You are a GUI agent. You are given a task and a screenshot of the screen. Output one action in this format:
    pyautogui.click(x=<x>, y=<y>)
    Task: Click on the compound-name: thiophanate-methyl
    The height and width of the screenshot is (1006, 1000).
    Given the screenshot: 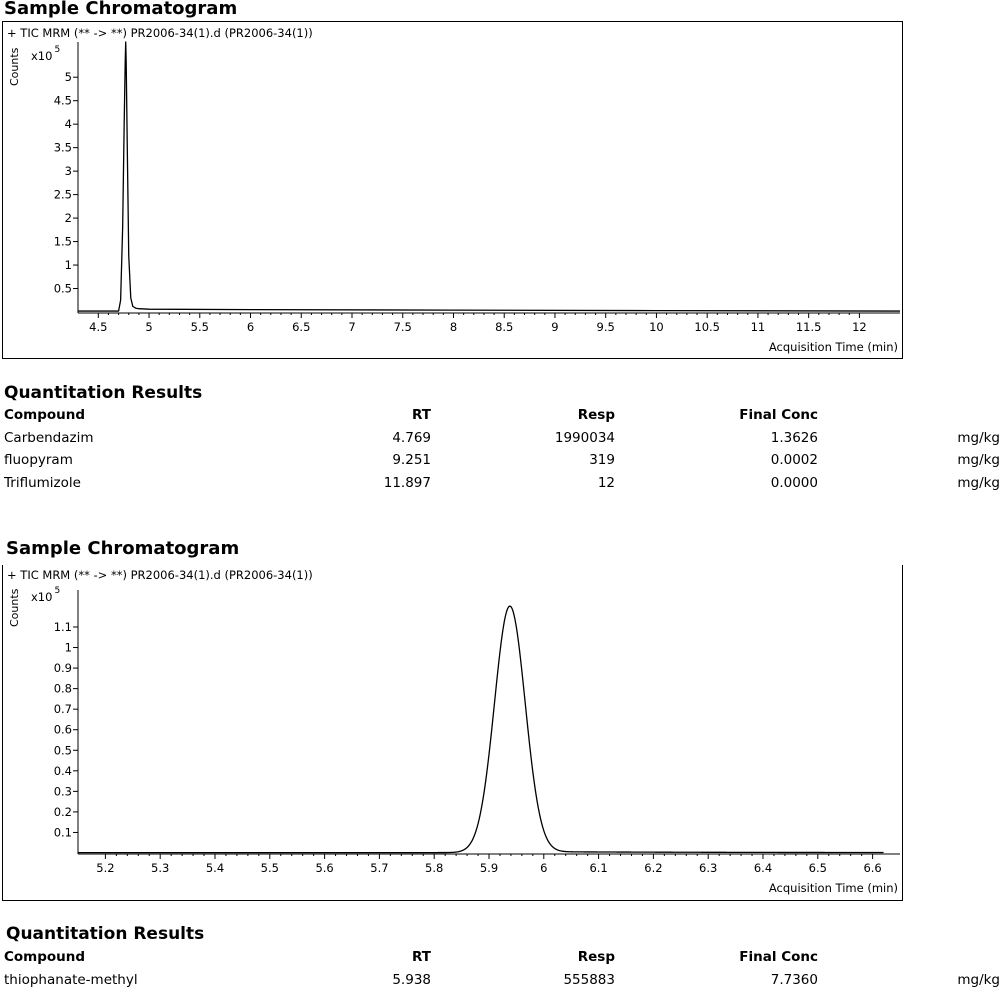 What is the action you would take?
    pyautogui.click(x=71, y=979)
    